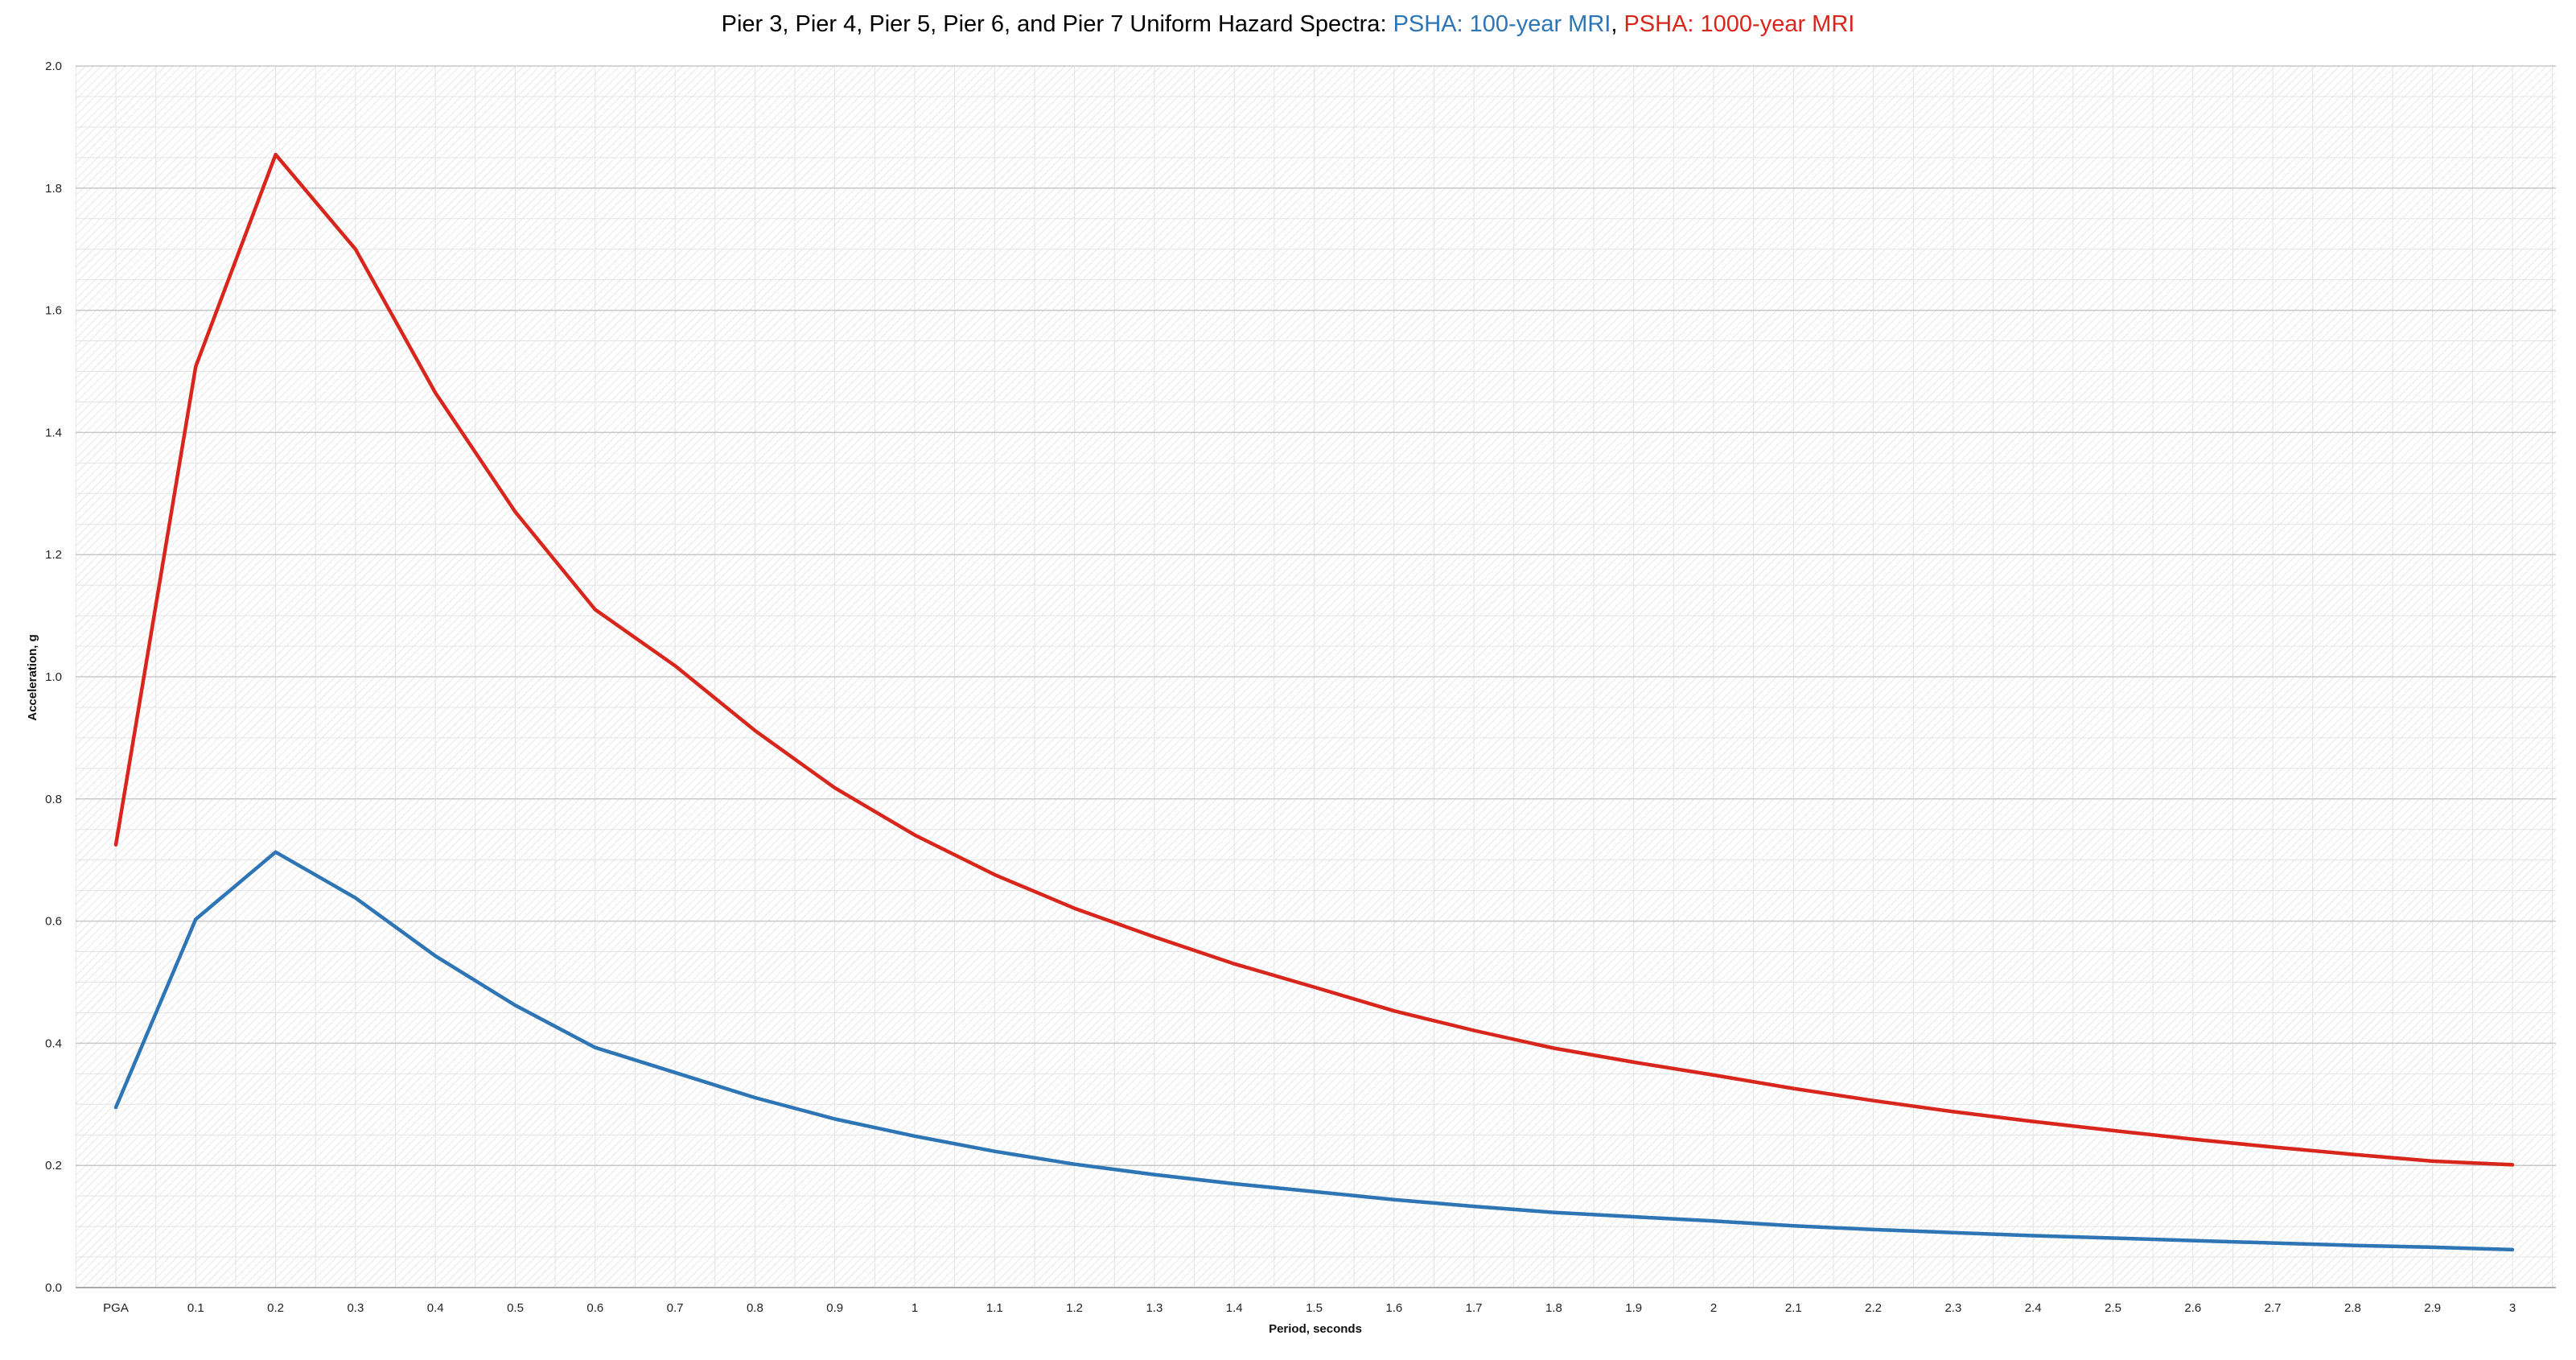 Image resolution: width=2576 pixels, height=1360 pixels. I want to click on x-tick-label: 2, so click(1713, 1308).